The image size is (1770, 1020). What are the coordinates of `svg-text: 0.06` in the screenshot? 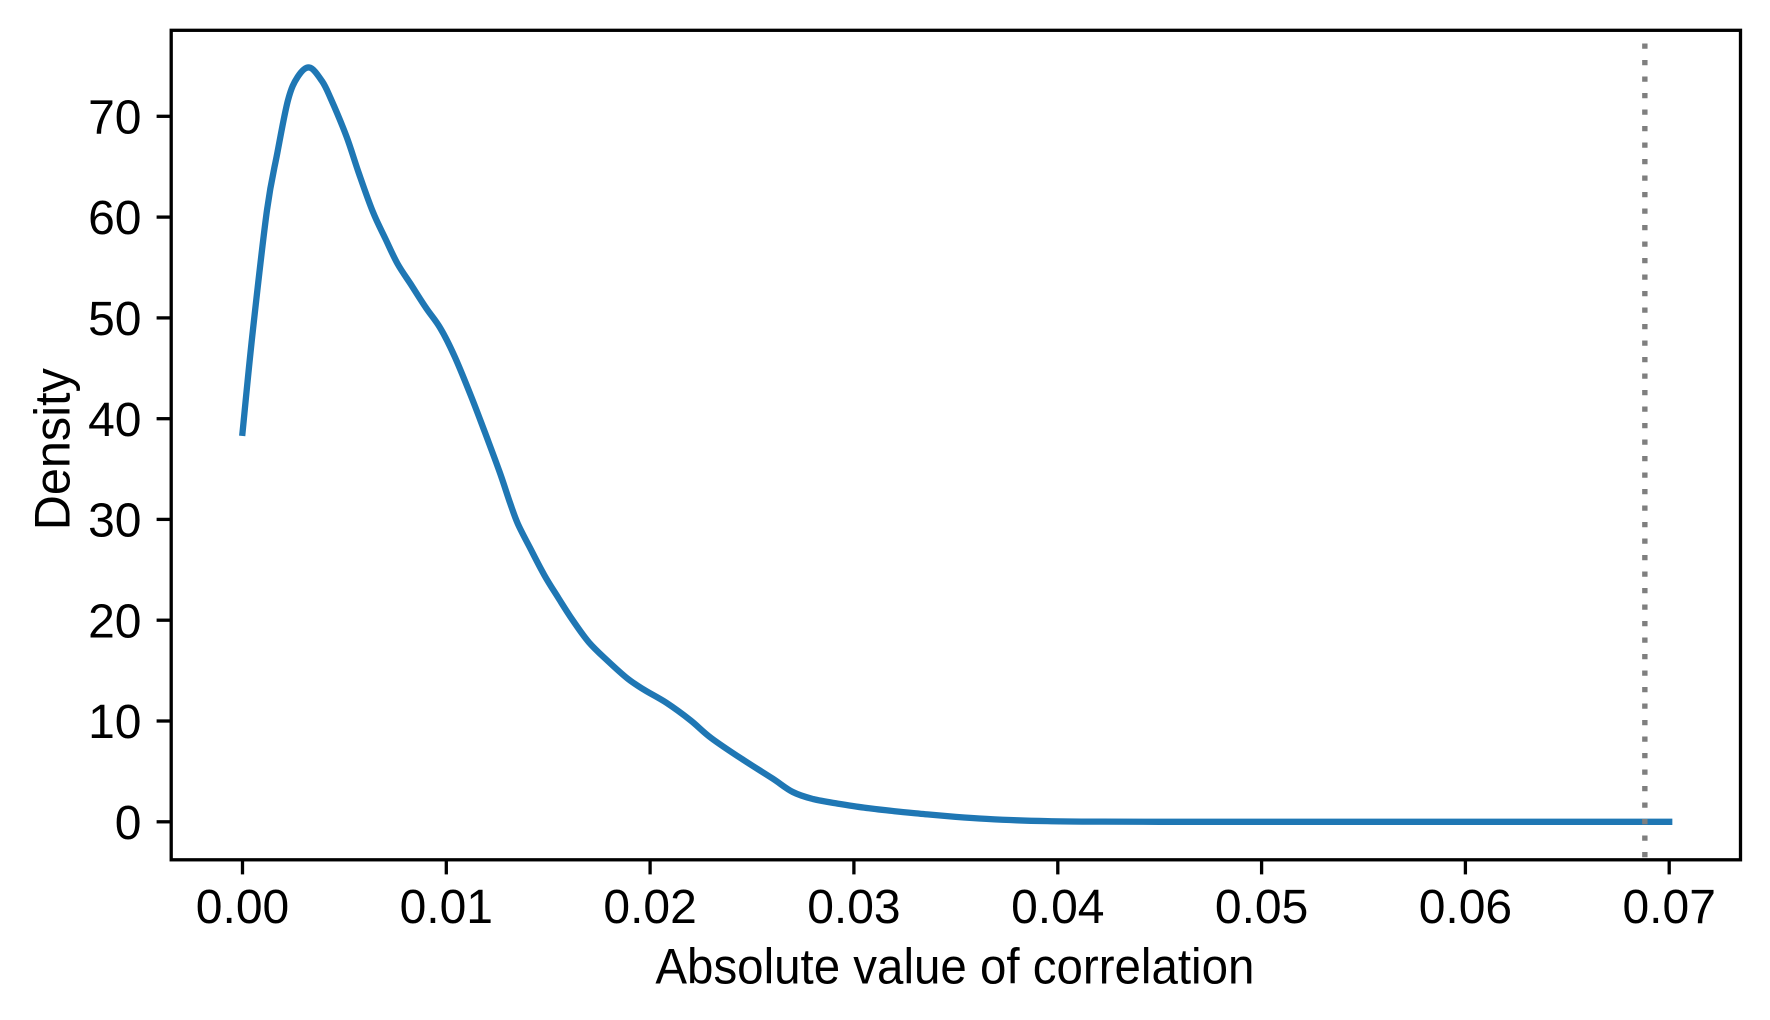 It's located at (1465, 907).